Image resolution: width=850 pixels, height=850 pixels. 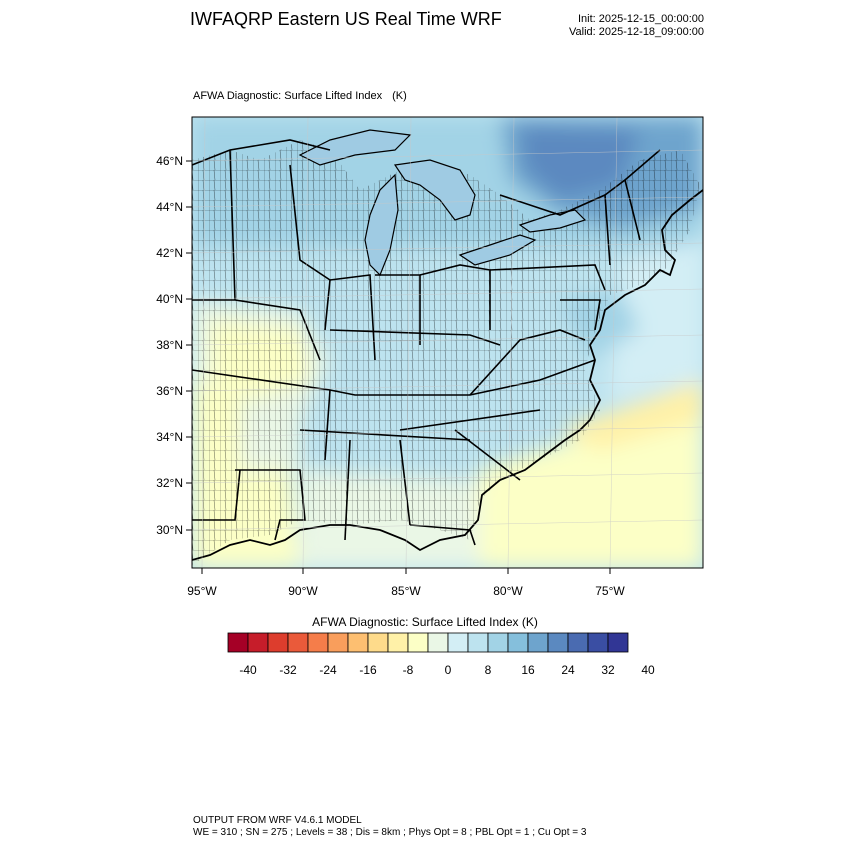 I want to click on field-subtitle: AFWA Diagnostic: Surface Lifted Index (K), so click(x=300, y=96).